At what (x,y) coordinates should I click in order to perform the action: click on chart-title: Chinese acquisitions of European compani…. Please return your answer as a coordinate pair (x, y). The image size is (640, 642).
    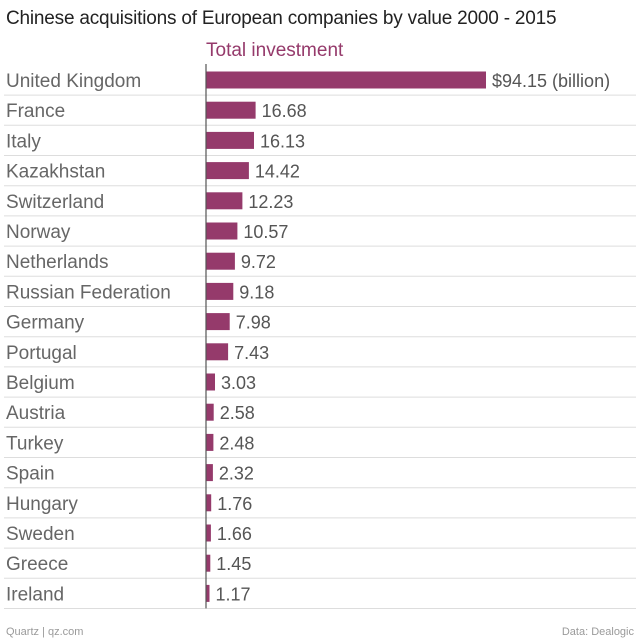
    Looking at the image, I should click on (281, 18).